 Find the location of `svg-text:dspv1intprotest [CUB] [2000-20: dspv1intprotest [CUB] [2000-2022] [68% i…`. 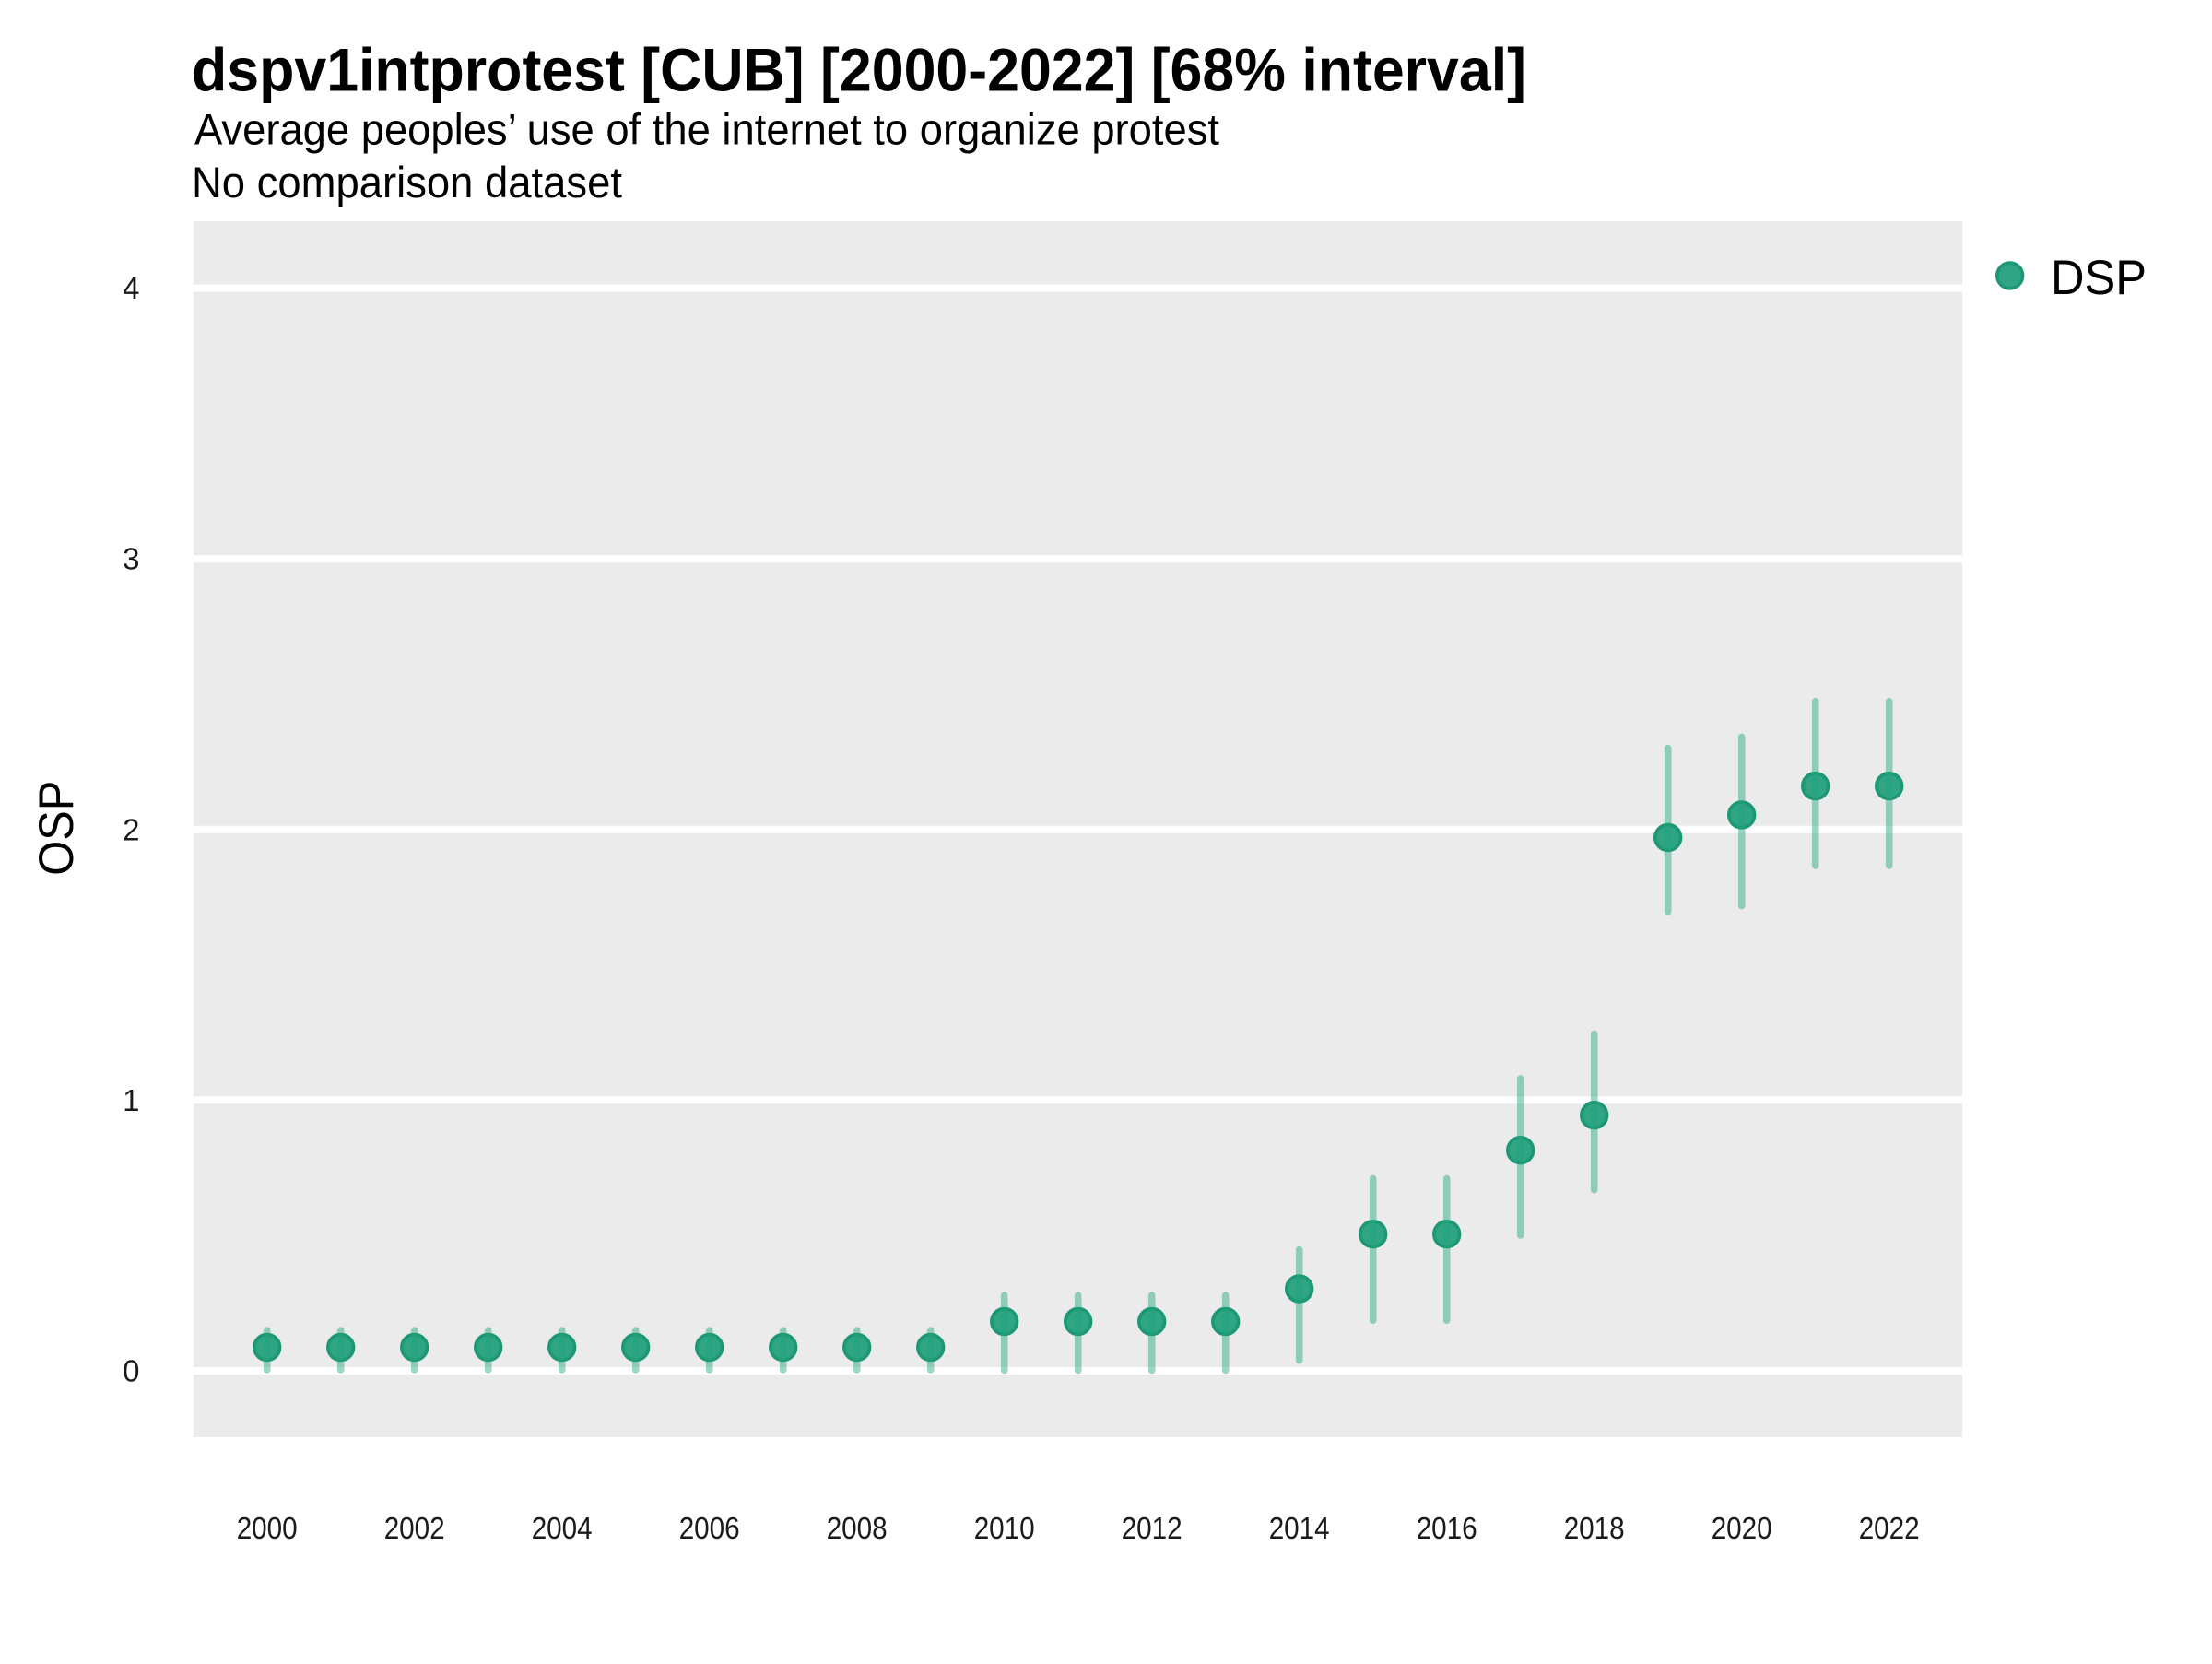

svg-text:dspv1intprotest [CUB] [2000-20: dspv1intprotest [CUB] [2000-2022] [68% i… is located at coordinates (859, 70).